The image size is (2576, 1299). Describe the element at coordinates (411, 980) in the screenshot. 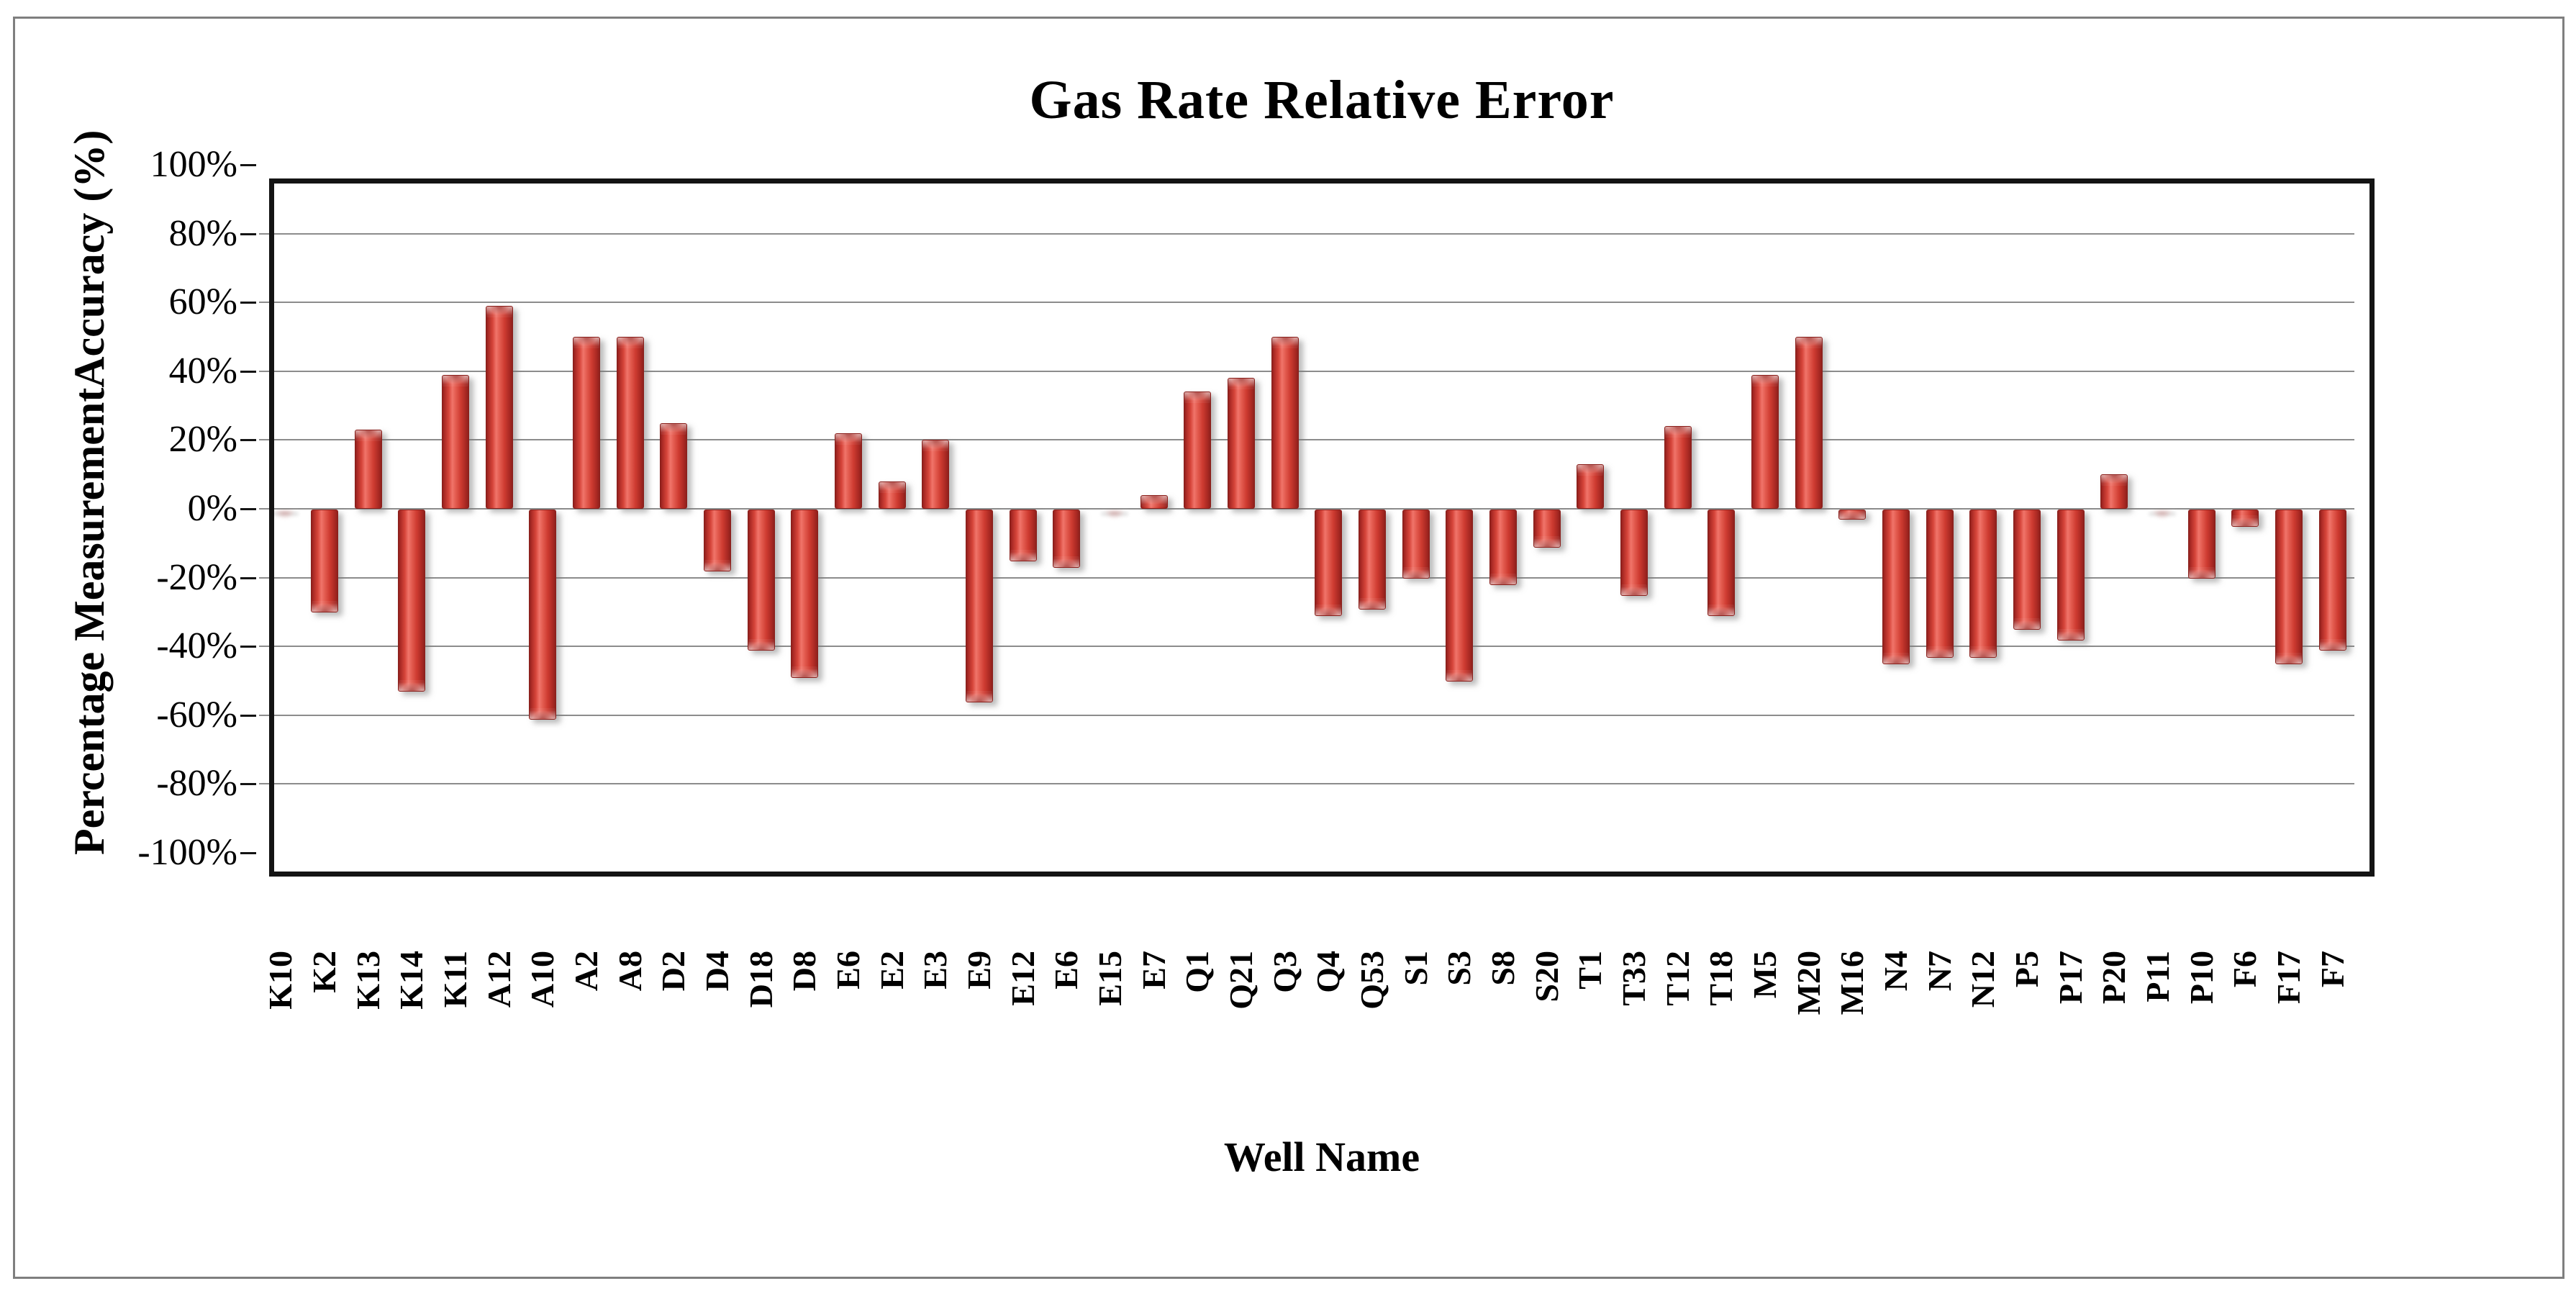

I see `x-tick-label-K14: K14` at that location.